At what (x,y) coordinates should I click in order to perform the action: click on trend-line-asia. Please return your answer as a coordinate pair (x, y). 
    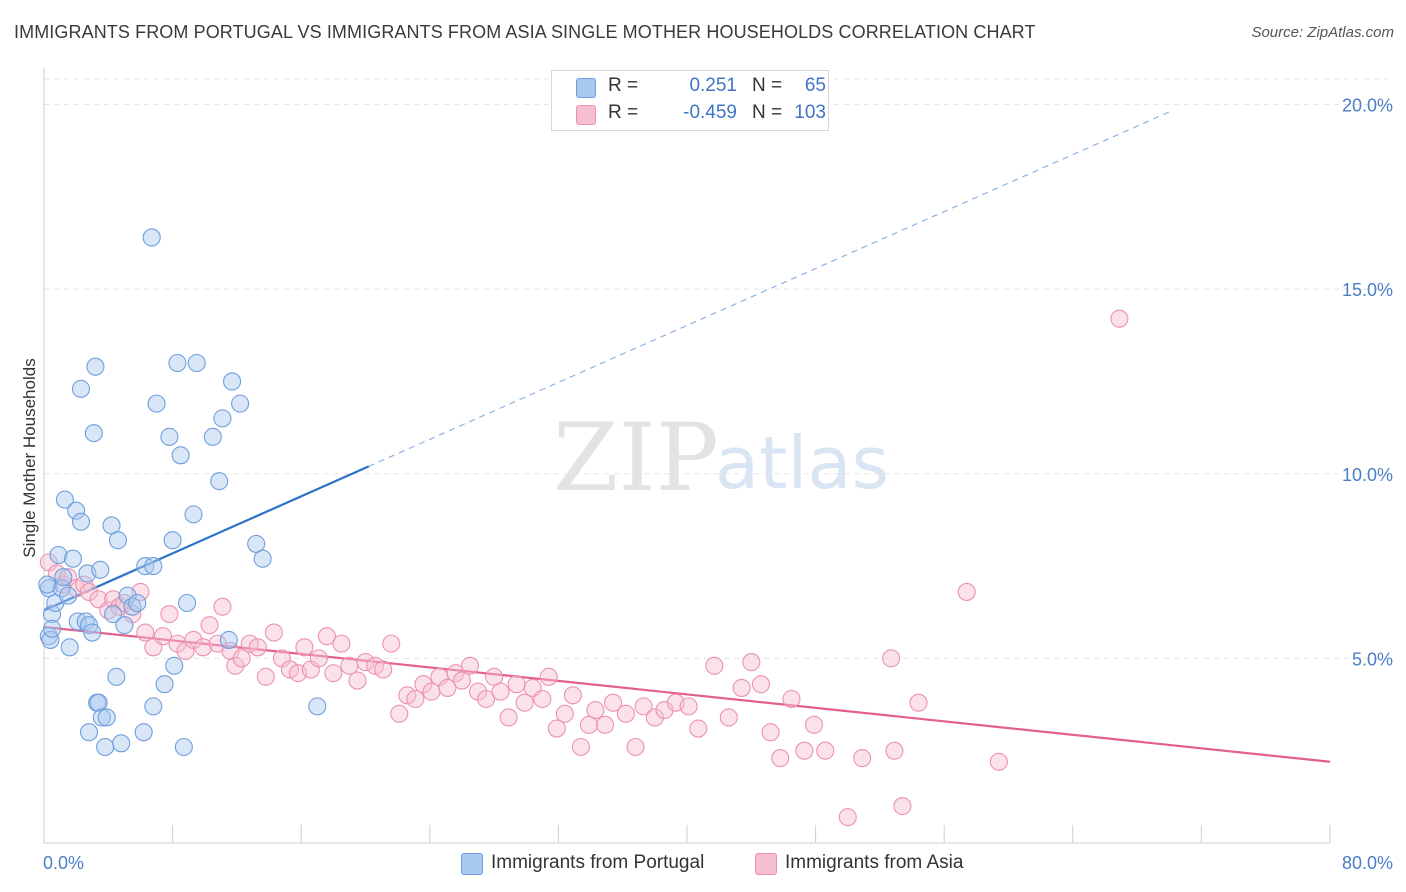
    Looking at the image, I should click on (687, 694).